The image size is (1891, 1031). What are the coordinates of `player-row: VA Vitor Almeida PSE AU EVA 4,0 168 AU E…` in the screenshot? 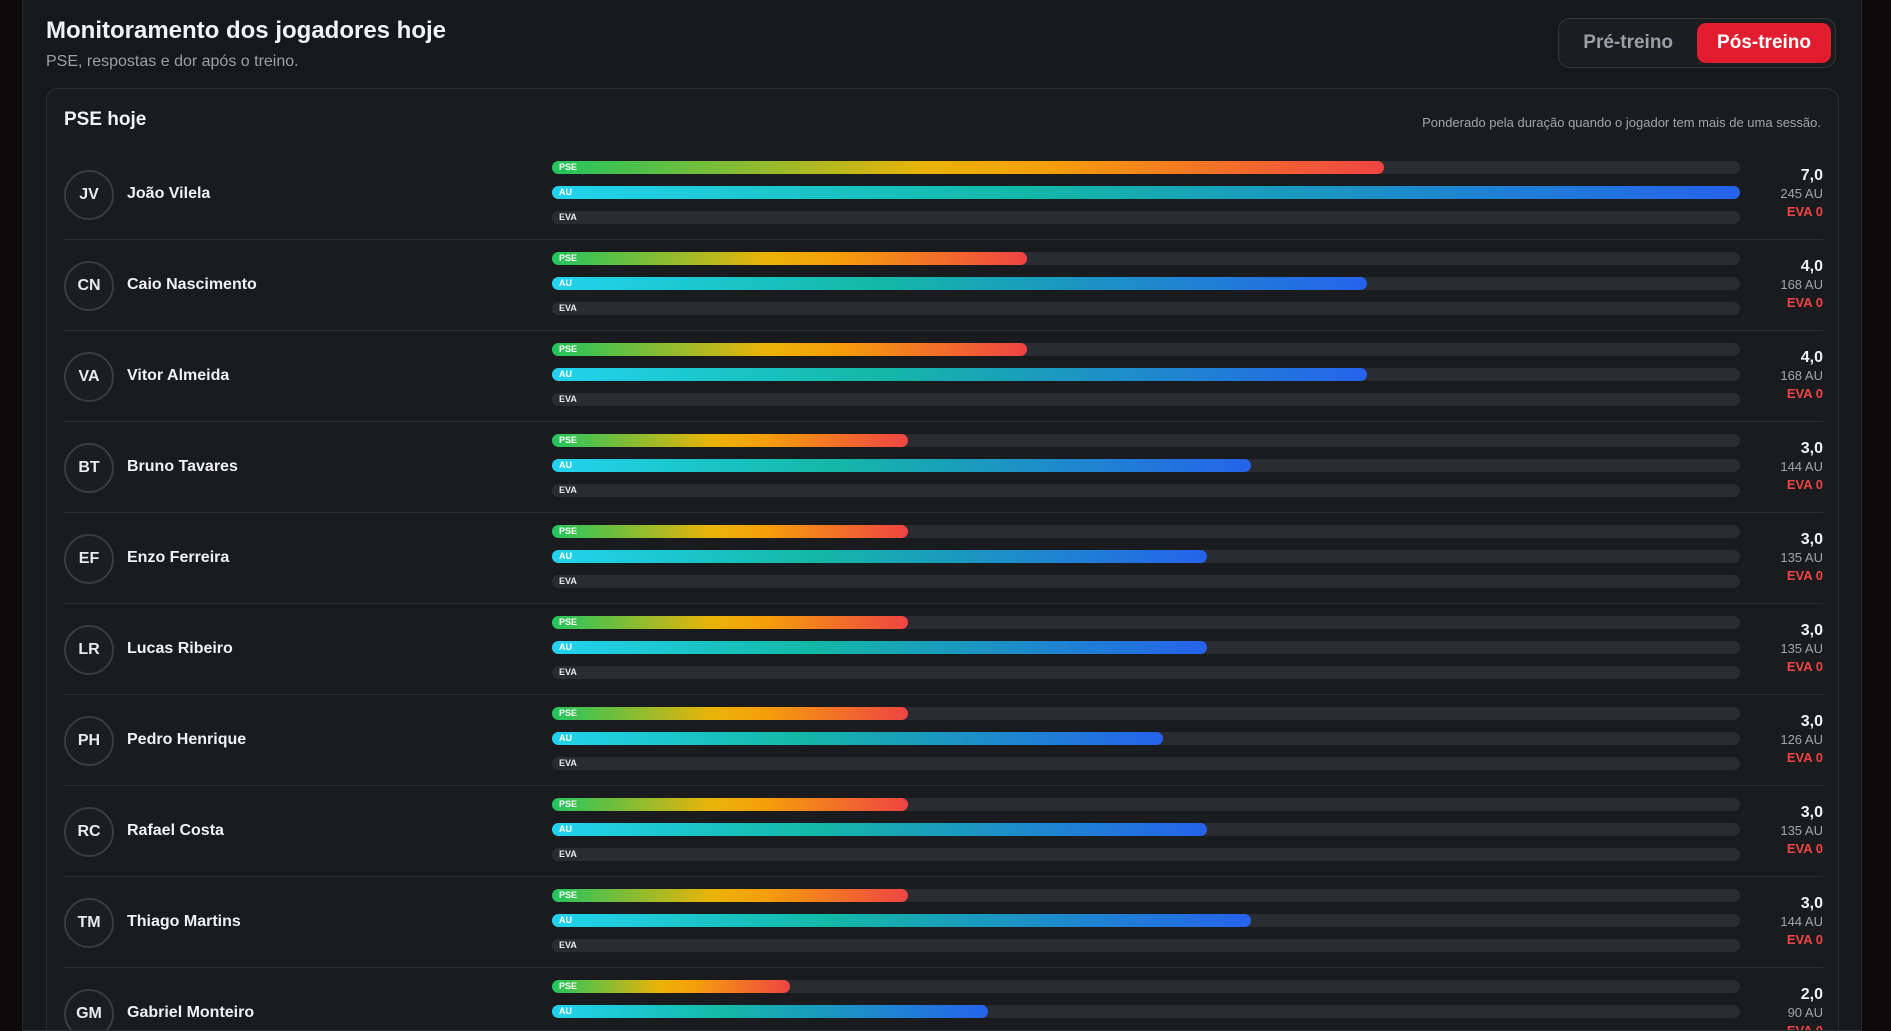 It's located at (943, 376).